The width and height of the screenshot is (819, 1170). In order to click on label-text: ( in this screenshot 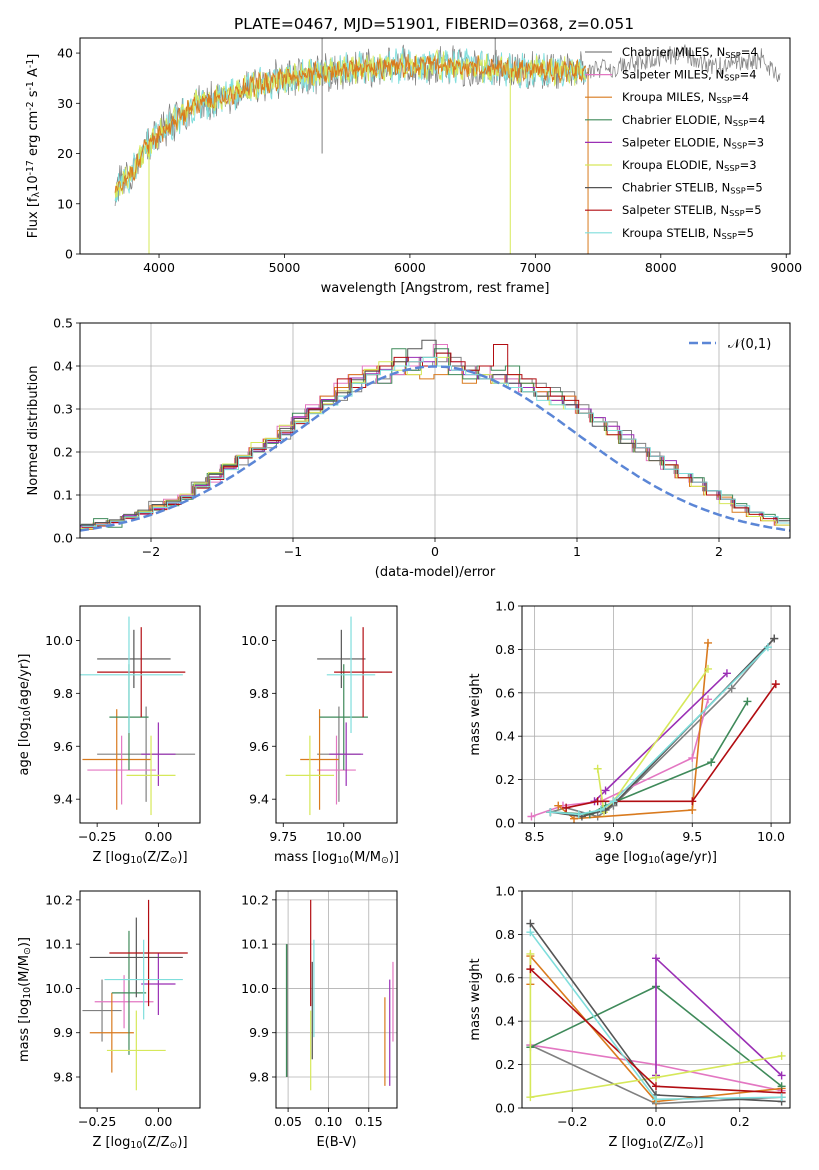, I will do `click(144, 1142)`.